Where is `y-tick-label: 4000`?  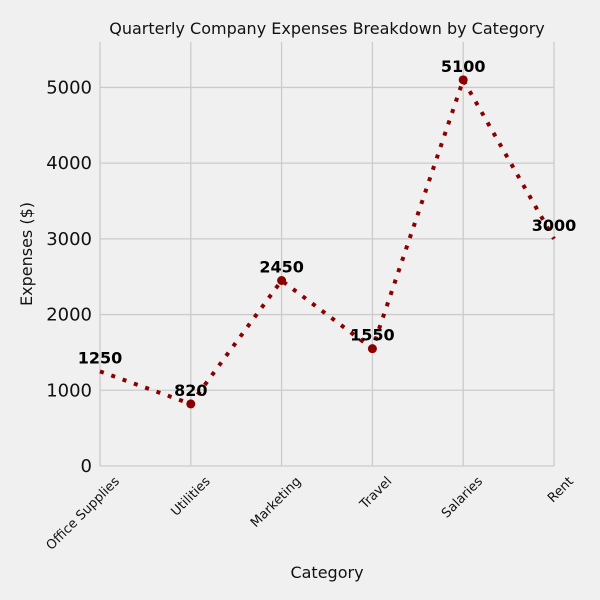
y-tick-label: 4000 is located at coordinates (69, 163).